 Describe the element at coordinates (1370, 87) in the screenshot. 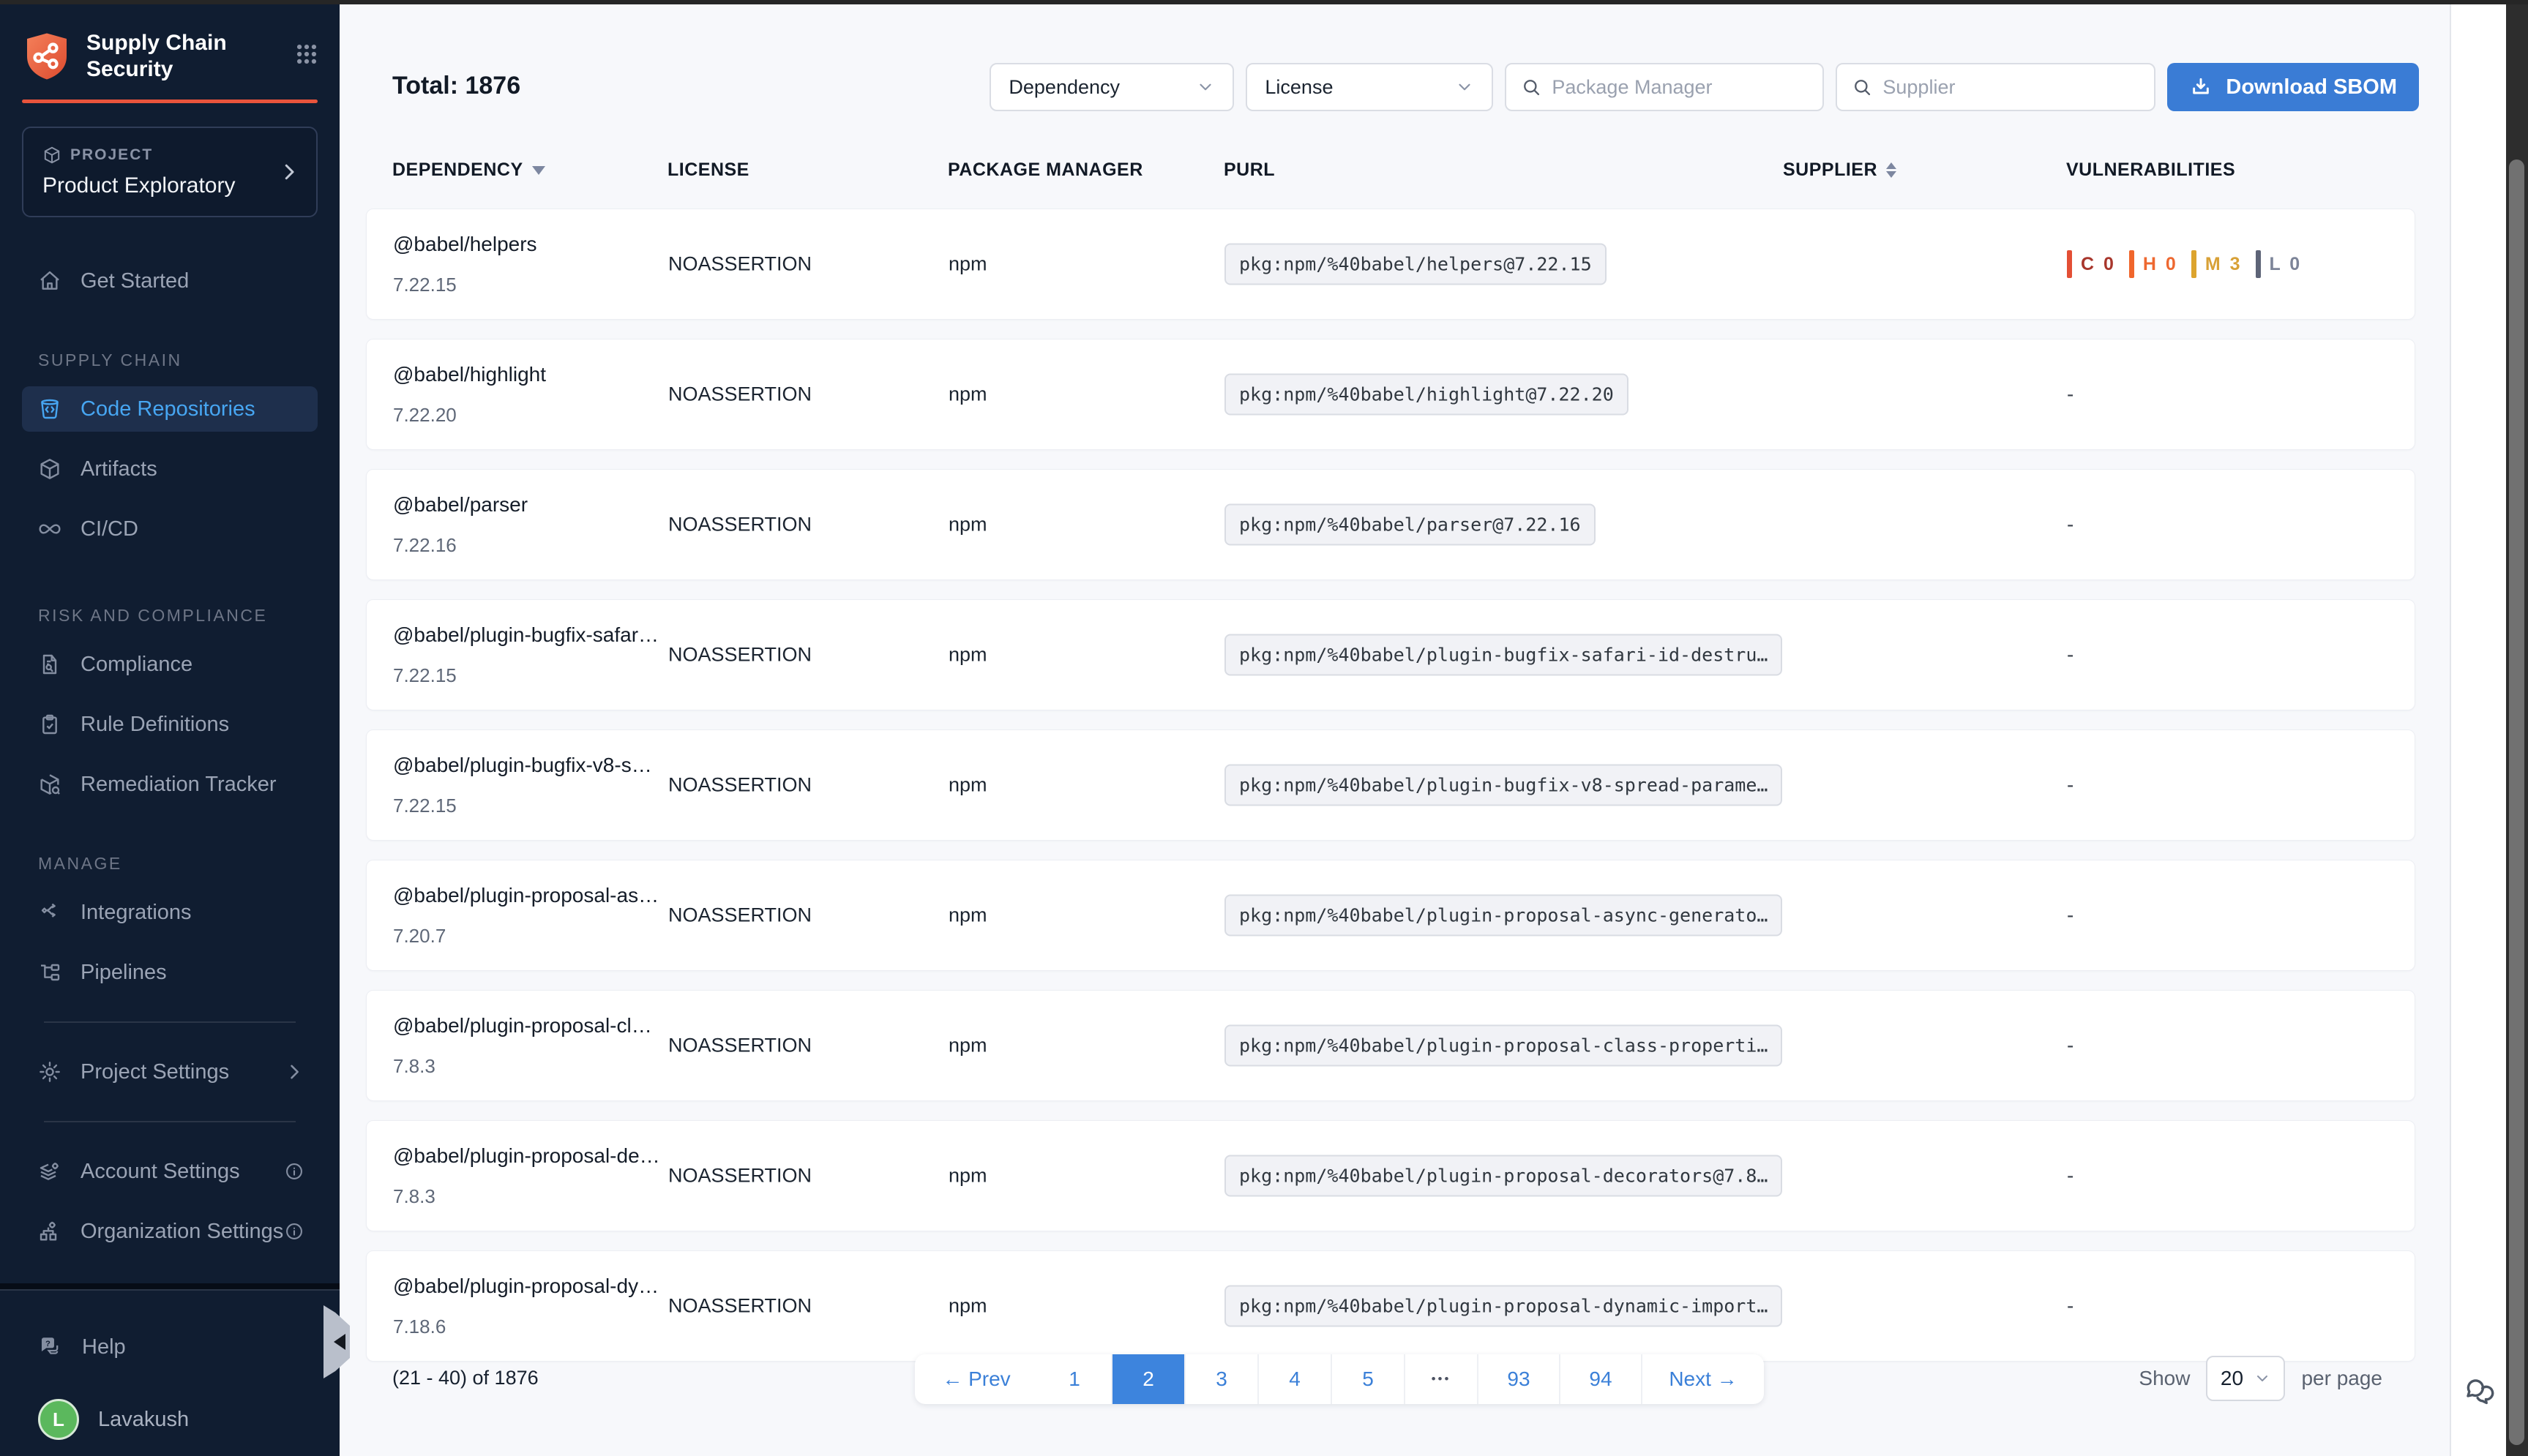

I see `license-filter-select: License` at that location.